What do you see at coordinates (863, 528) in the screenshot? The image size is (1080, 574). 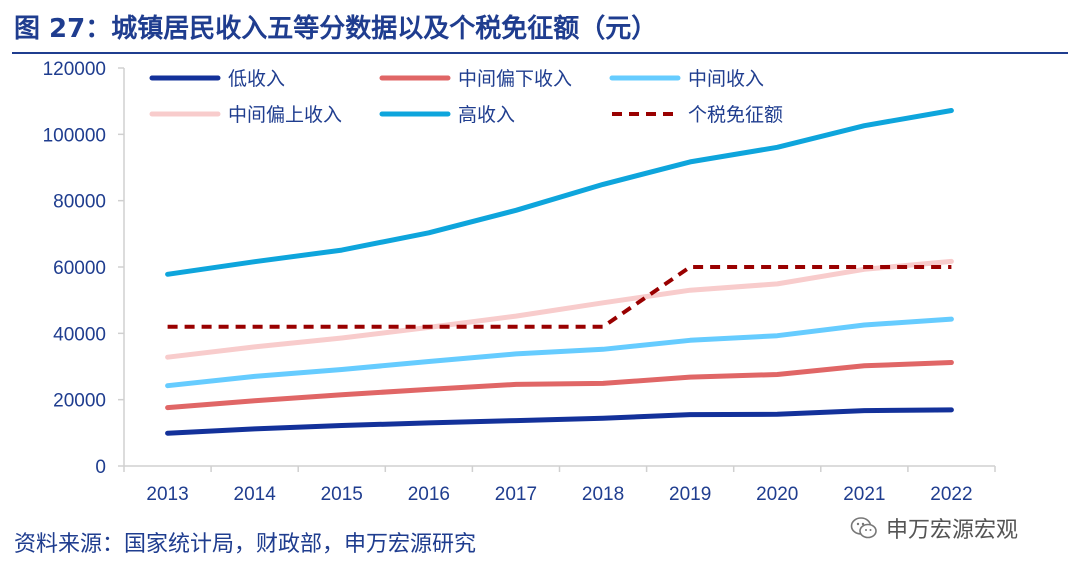 I see `wechat-icon` at bounding box center [863, 528].